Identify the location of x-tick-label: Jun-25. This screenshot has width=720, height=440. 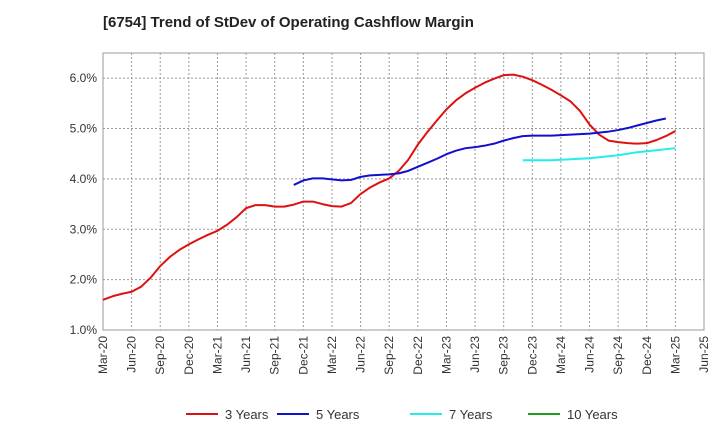
(704, 354).